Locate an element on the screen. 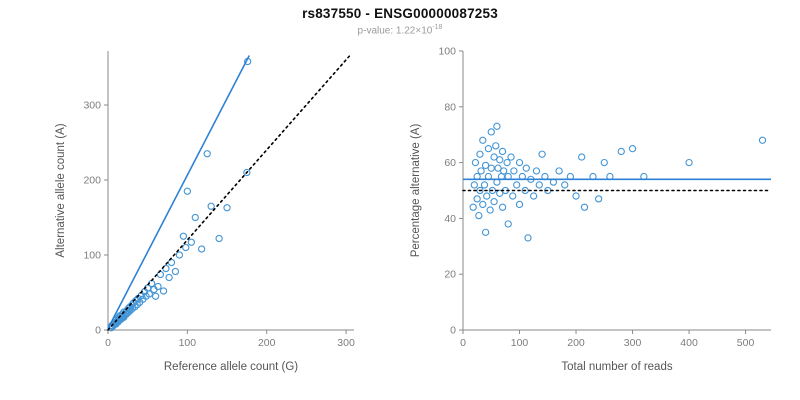 Image resolution: width=800 pixels, height=400 pixels. x-tick-label: 200 is located at coordinates (267, 343).